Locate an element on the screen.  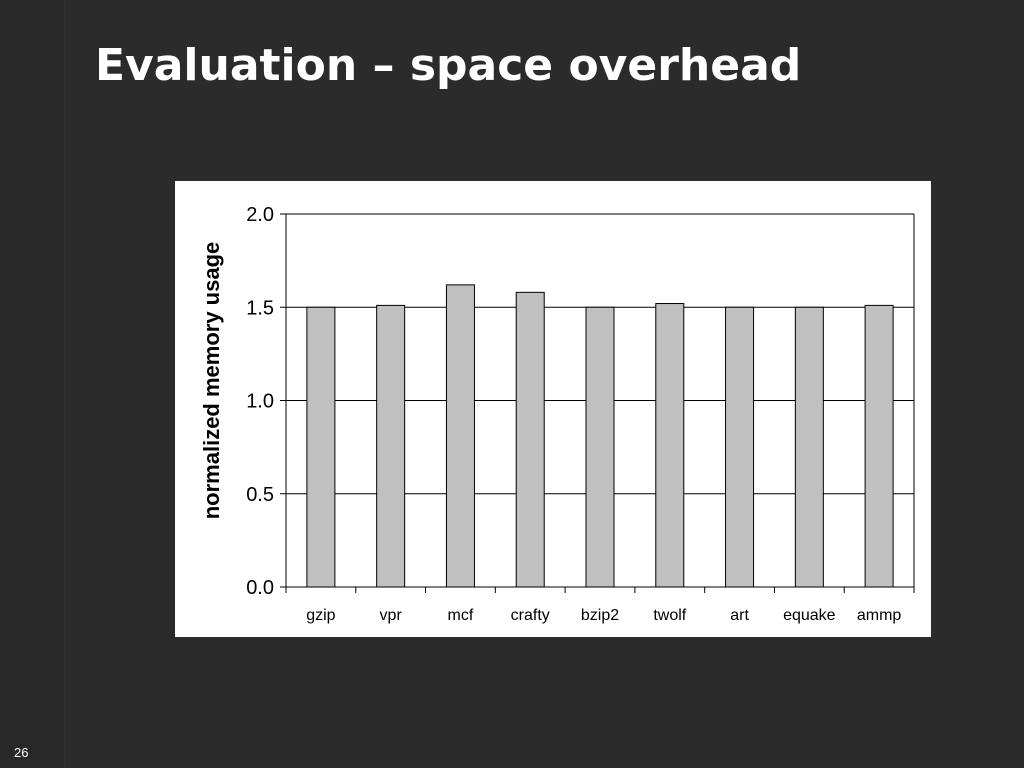
bar-vpr is located at coordinates (391, 446).